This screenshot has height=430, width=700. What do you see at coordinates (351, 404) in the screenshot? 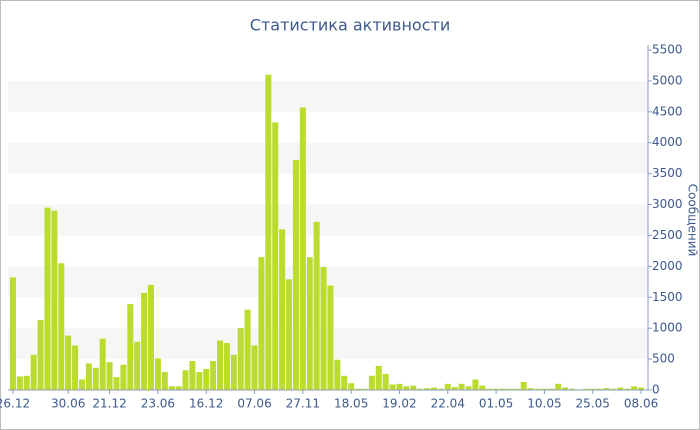
I see `x-tick-label: 18.05` at bounding box center [351, 404].